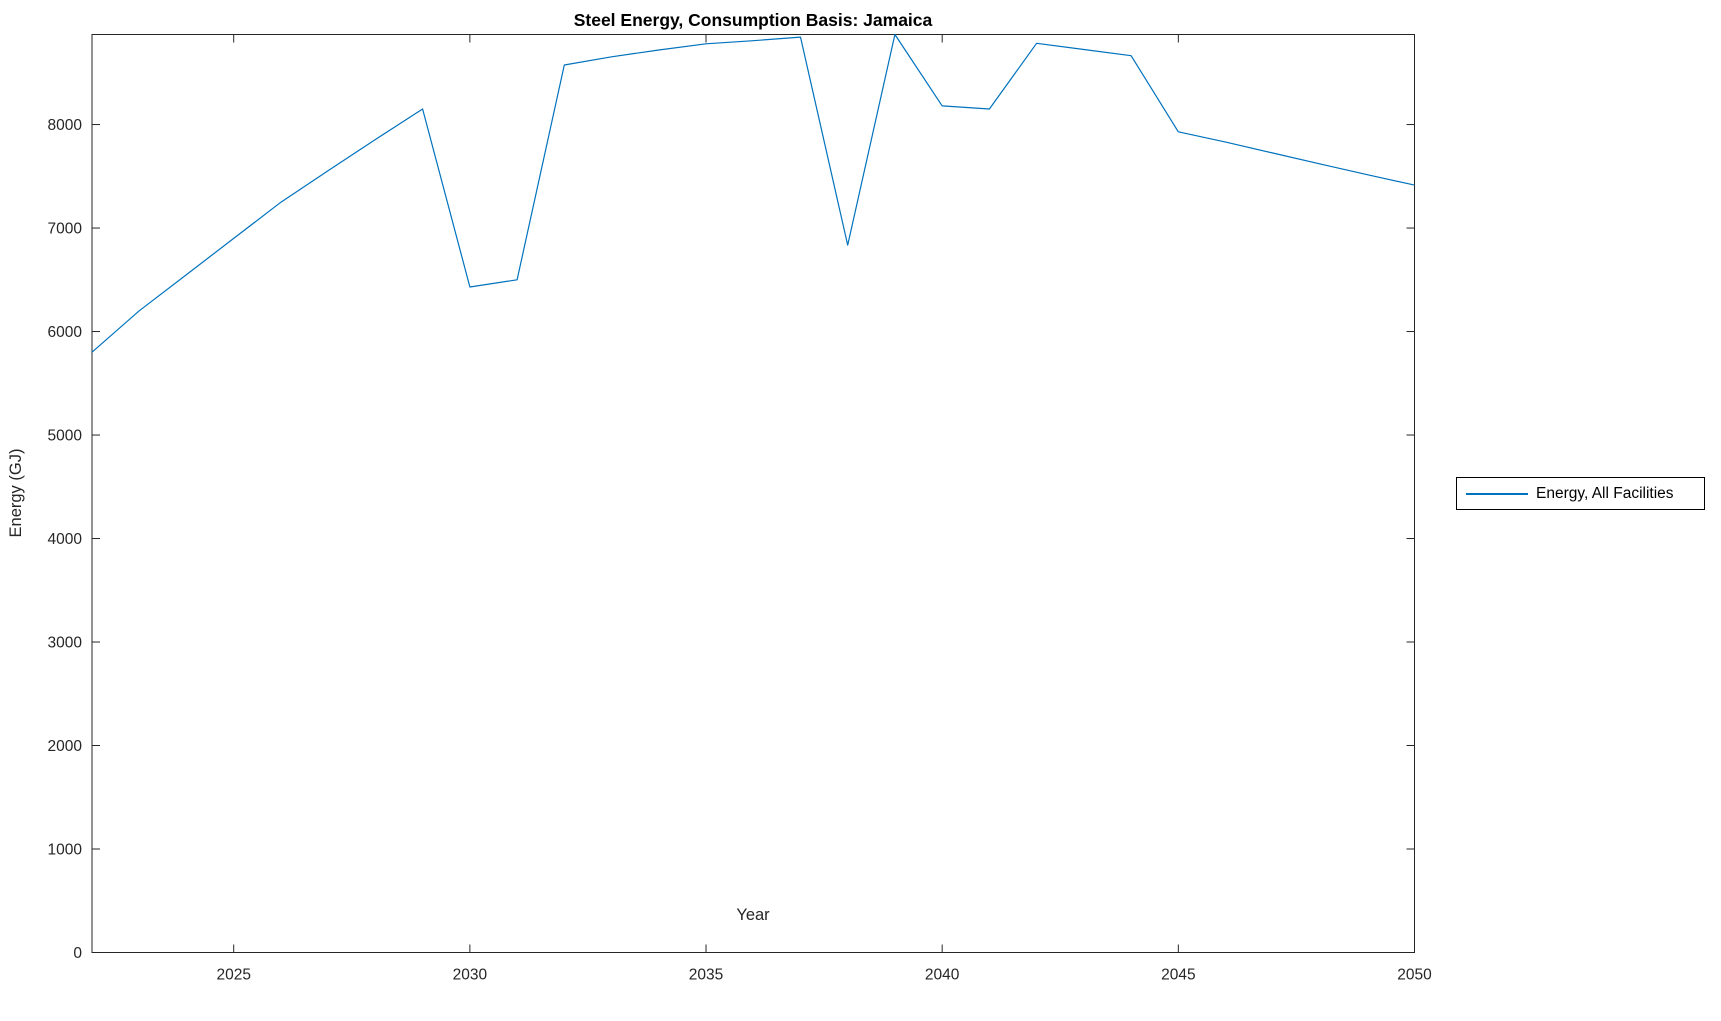  What do you see at coordinates (16, 493) in the screenshot?
I see `y-axis-label: Energy (GJ)` at bounding box center [16, 493].